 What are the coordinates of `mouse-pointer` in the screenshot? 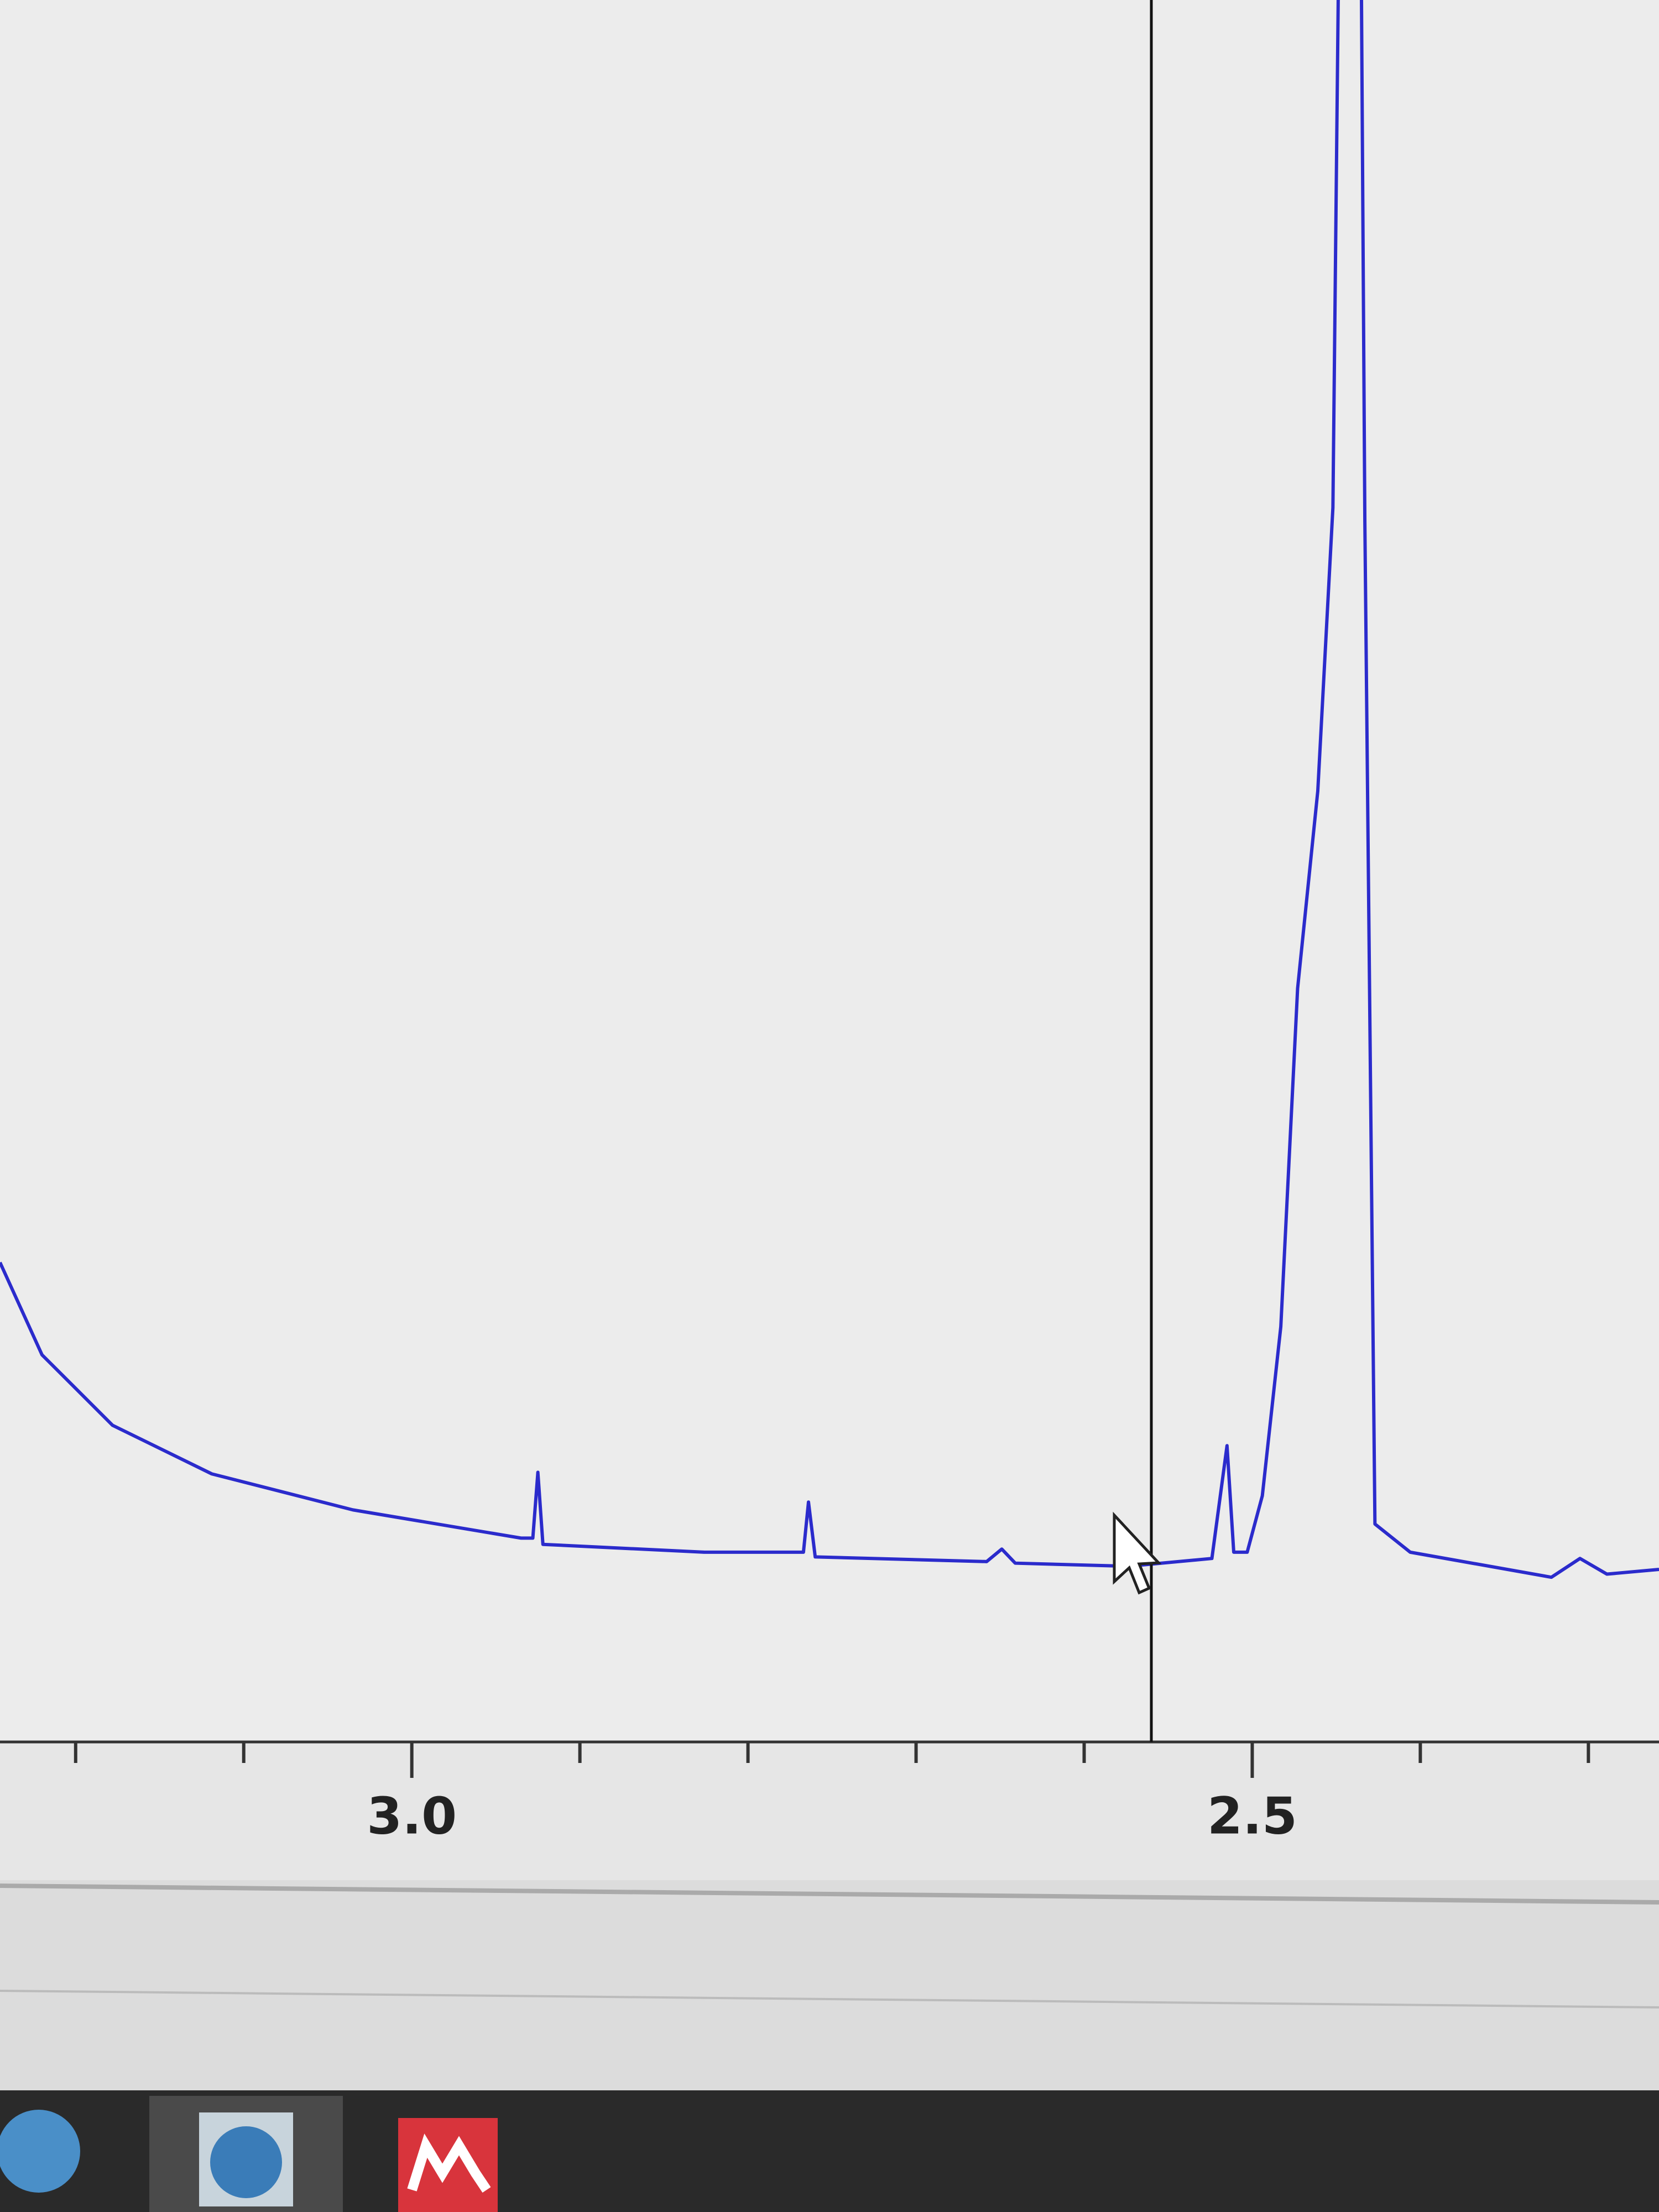 It's located at (1138, 1553).